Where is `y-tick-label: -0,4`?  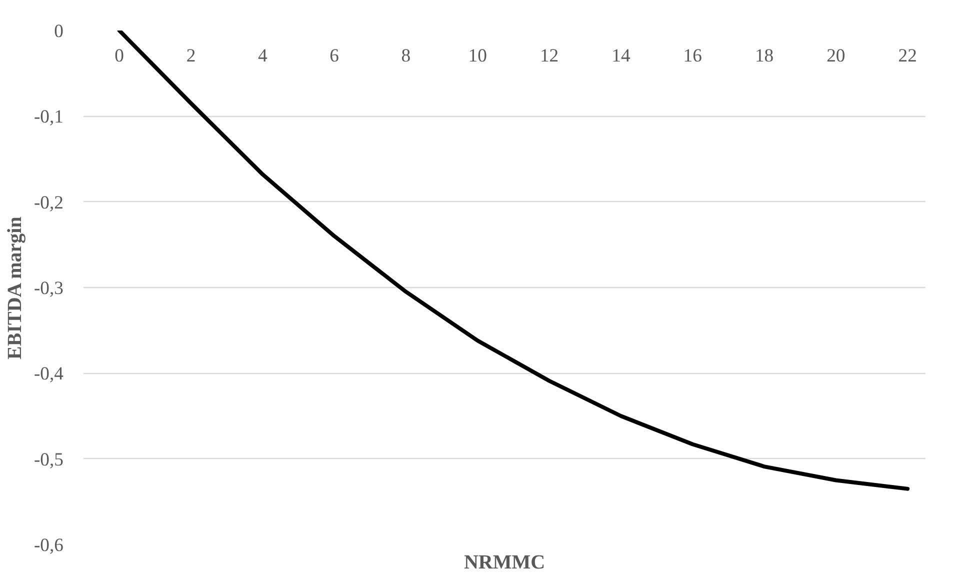
y-tick-label: -0,4 is located at coordinates (49, 374).